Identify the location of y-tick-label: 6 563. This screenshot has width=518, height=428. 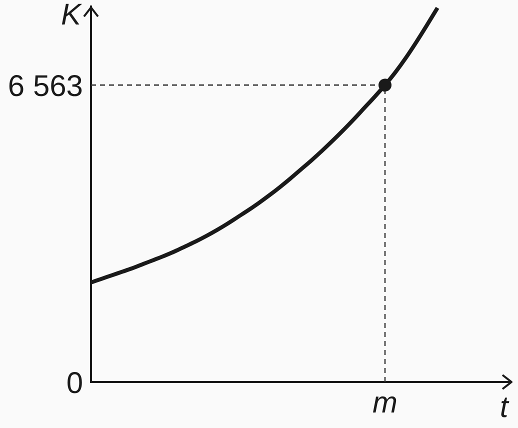
(45, 86).